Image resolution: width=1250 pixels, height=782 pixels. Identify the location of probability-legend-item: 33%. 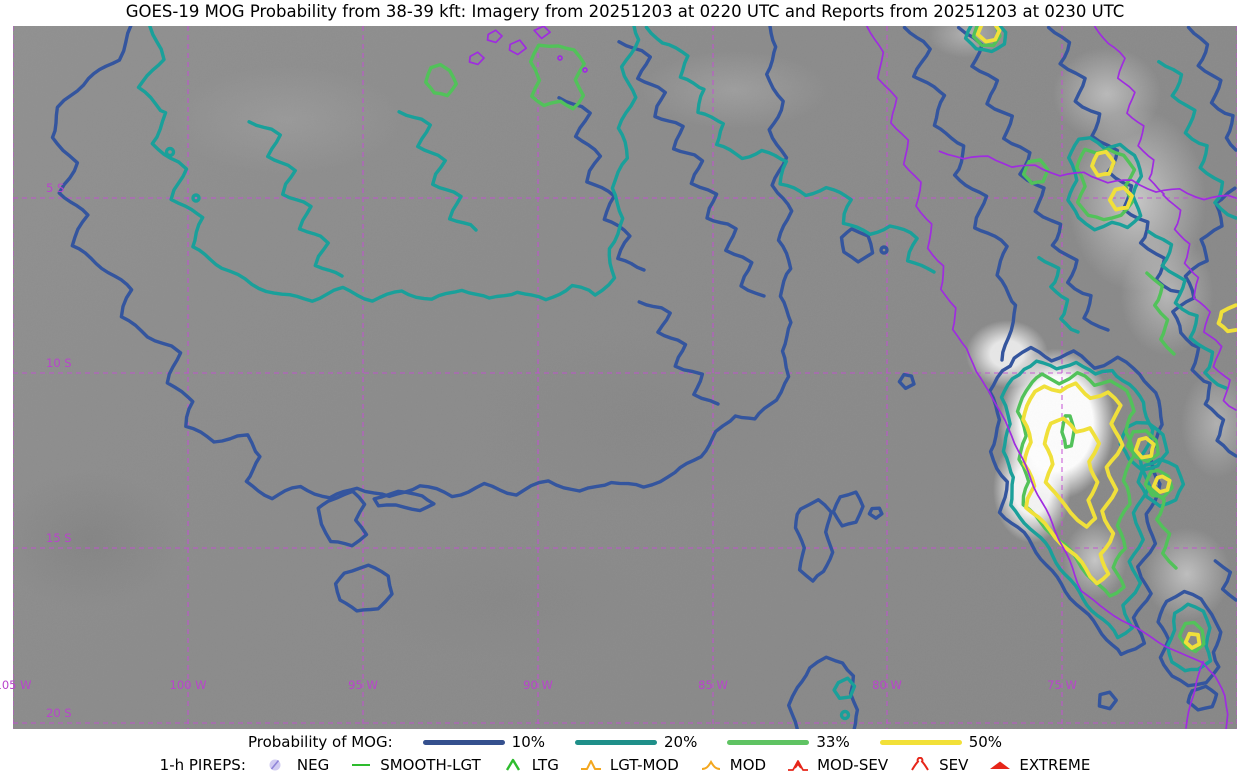
(788, 742).